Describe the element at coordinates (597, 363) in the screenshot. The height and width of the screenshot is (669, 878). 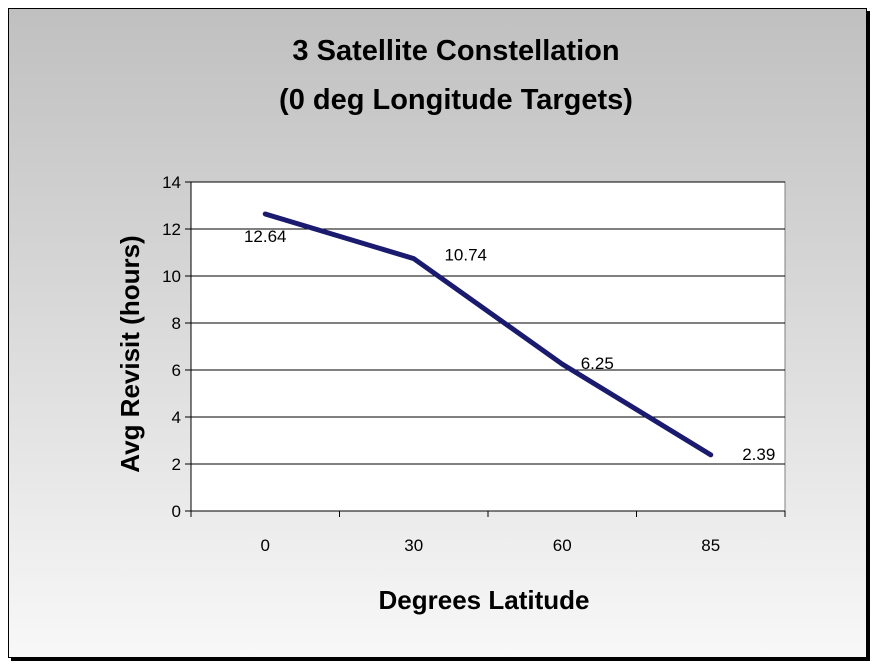
I see `data-label: 6.25` at that location.